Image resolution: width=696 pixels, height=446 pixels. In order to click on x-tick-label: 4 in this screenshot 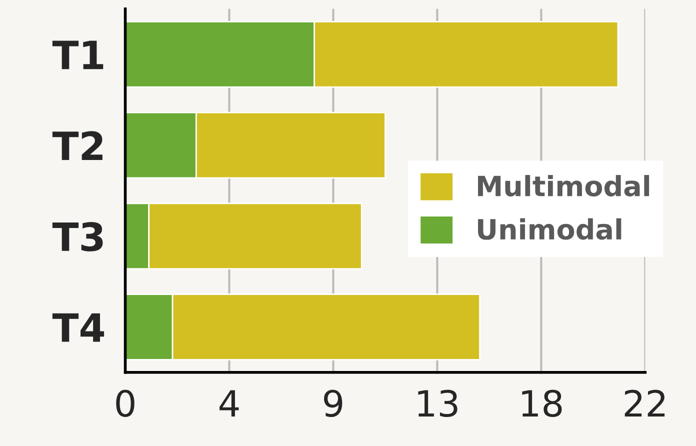, I will do `click(229, 403)`.